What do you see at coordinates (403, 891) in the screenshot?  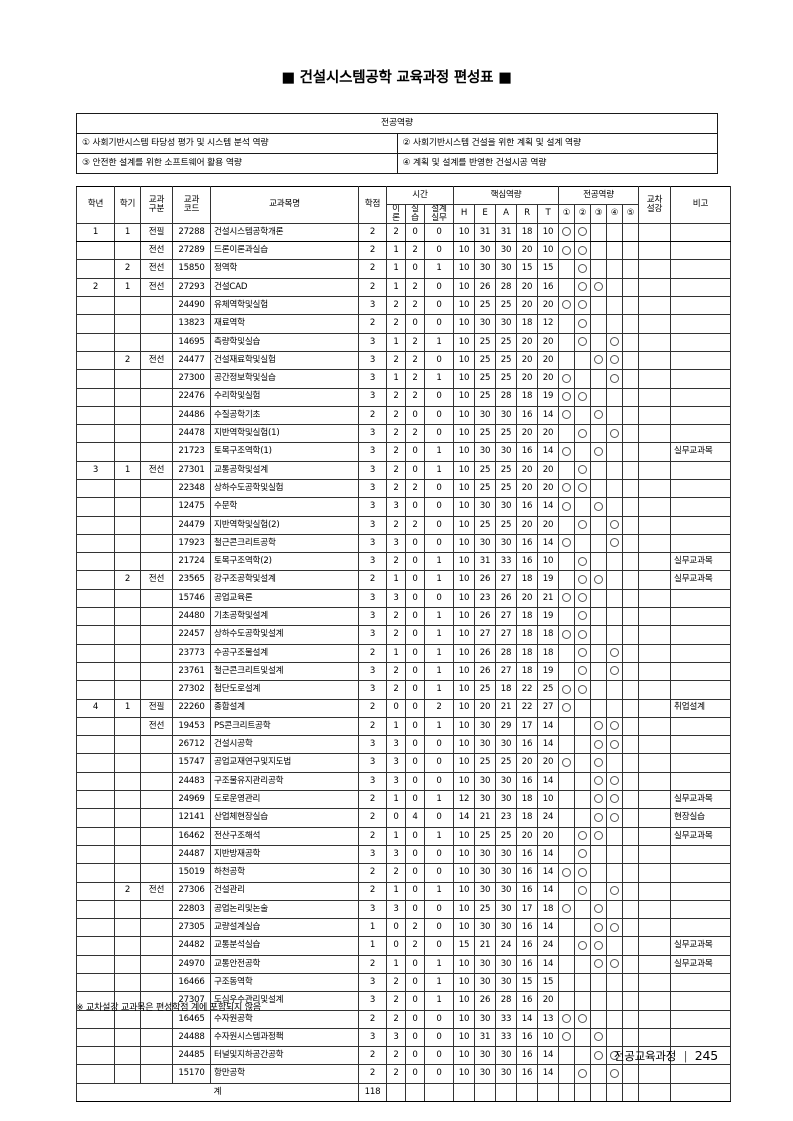 I see `table-row: 2 전선 27306 건설관리 2 1 0 1 10 30 30 16 14` at bounding box center [403, 891].